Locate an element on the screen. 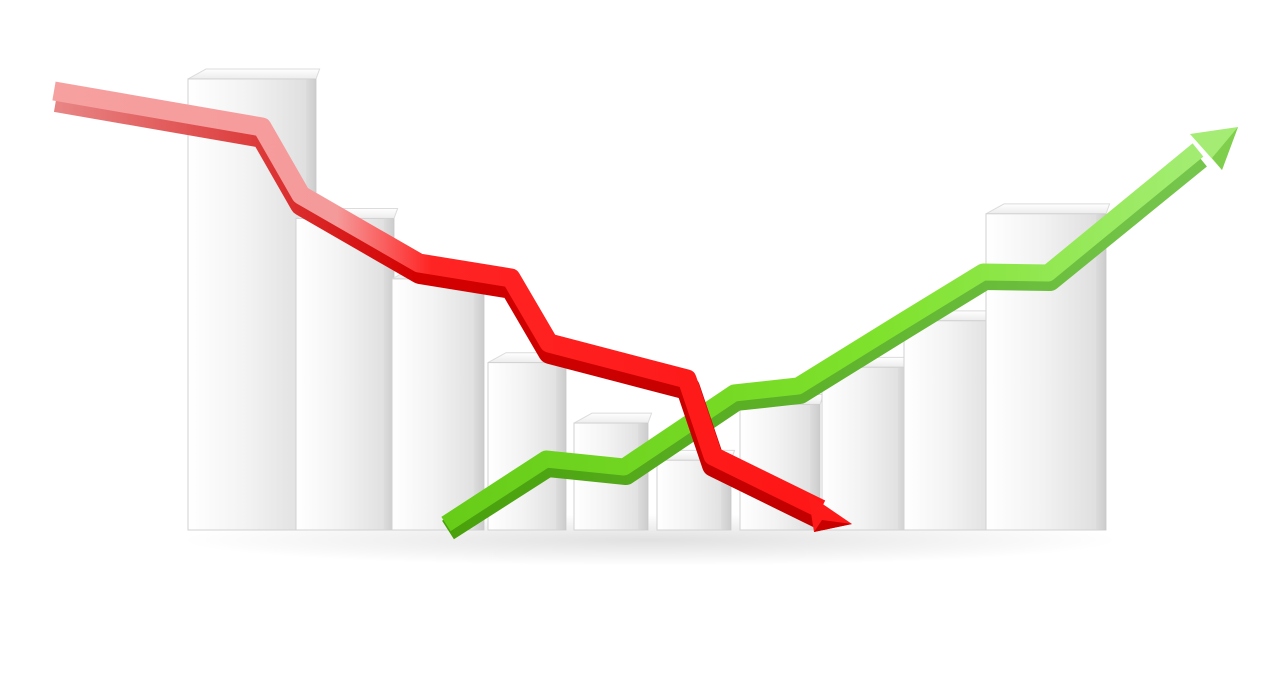 The height and width of the screenshot is (677, 1280). bar-10-top is located at coordinates (1048, 209).